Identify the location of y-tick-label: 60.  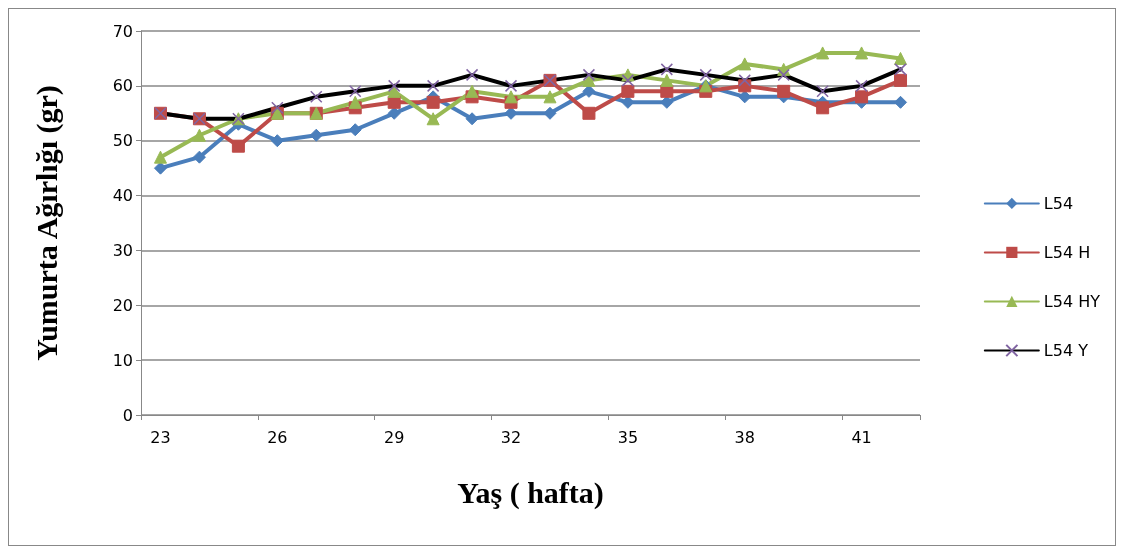
(122, 86).